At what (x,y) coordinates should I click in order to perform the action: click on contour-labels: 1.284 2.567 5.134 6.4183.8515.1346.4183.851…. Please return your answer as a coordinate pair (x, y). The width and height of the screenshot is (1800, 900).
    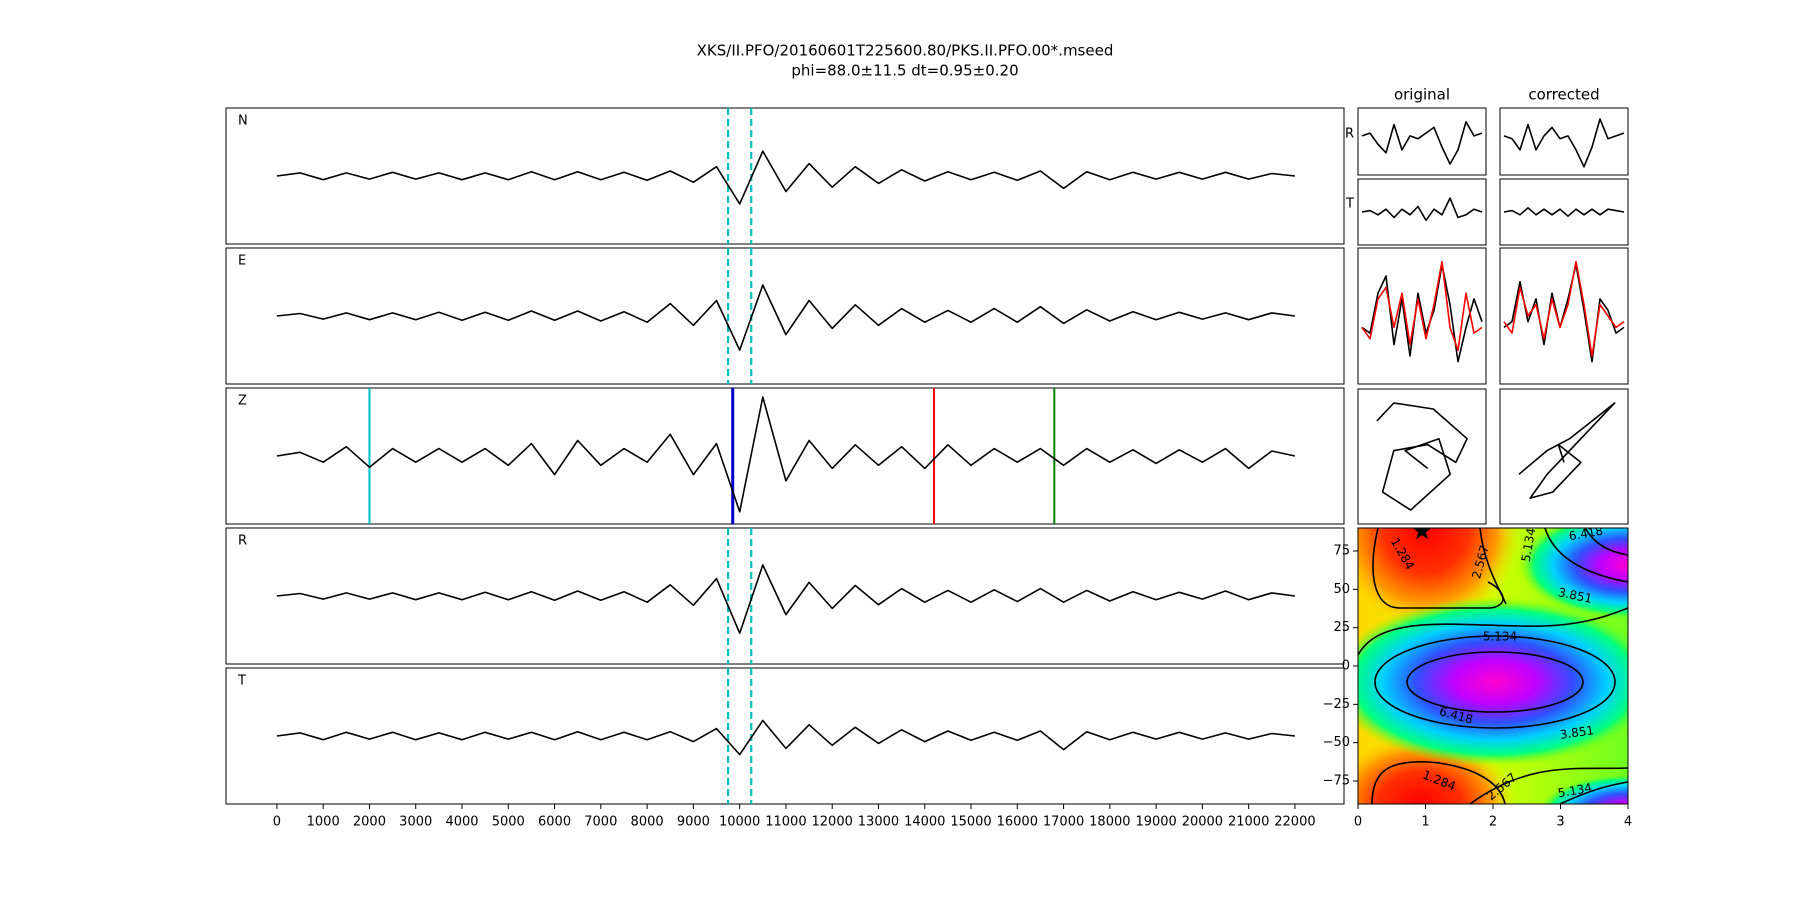
    Looking at the image, I should click on (1496, 665).